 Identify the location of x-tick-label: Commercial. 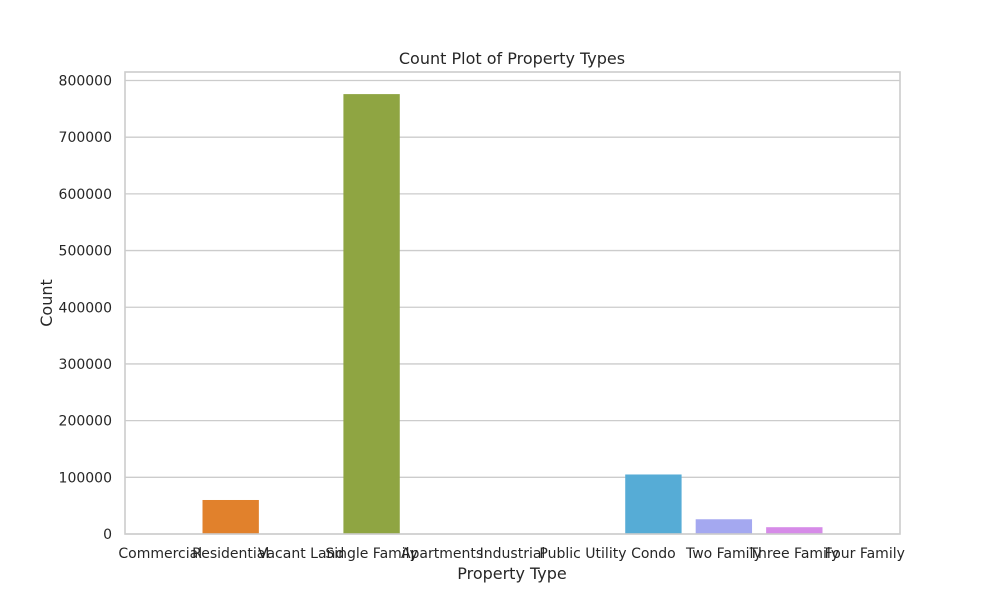
(160, 554).